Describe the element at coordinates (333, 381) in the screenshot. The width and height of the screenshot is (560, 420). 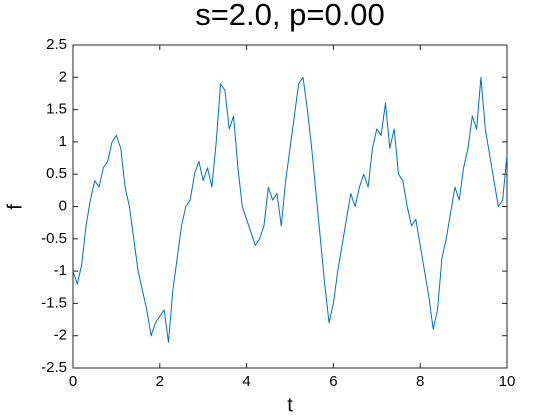
I see `x-tick-label: 6` at that location.